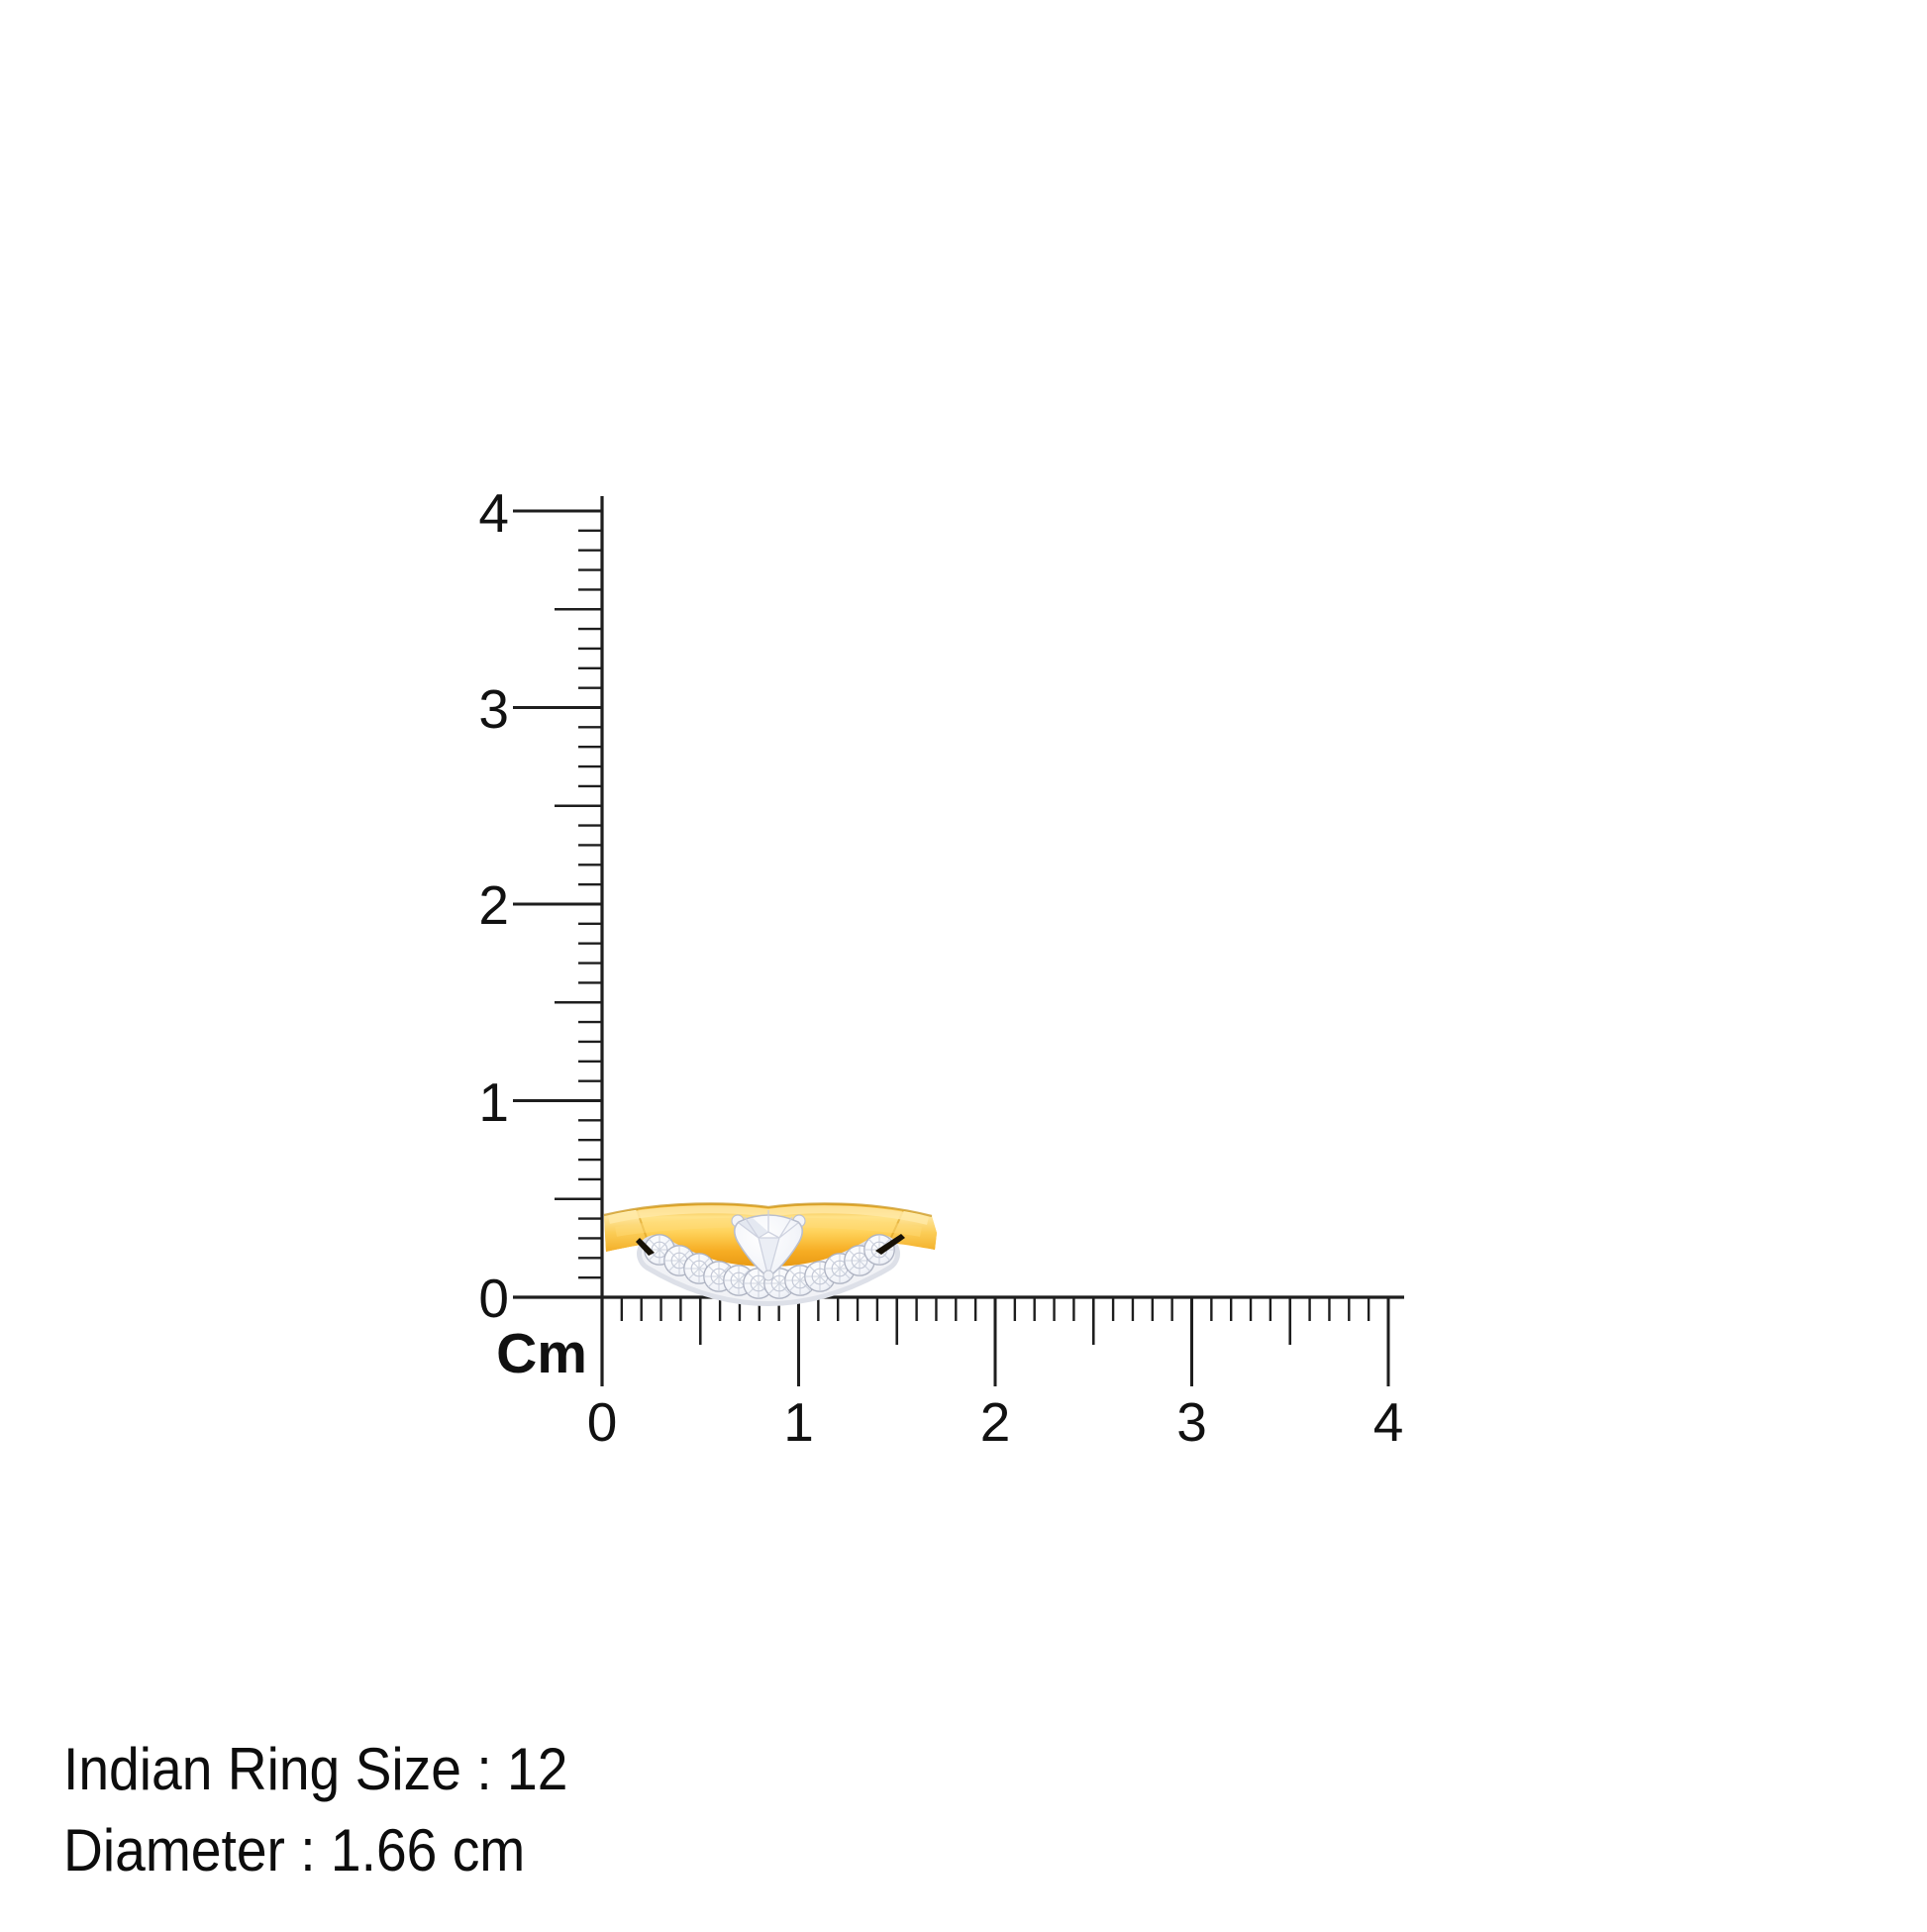  What do you see at coordinates (768, 1210) in the screenshot?
I see `band-top-rim` at bounding box center [768, 1210].